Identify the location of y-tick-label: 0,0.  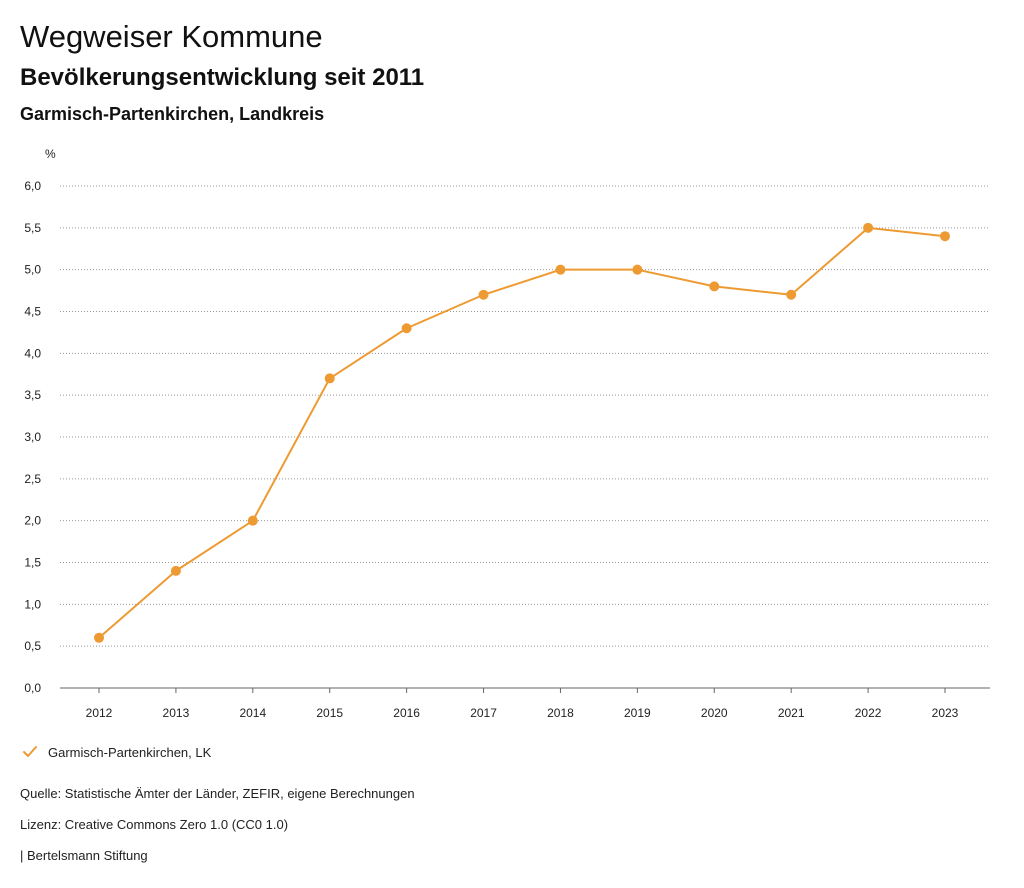
(32, 688).